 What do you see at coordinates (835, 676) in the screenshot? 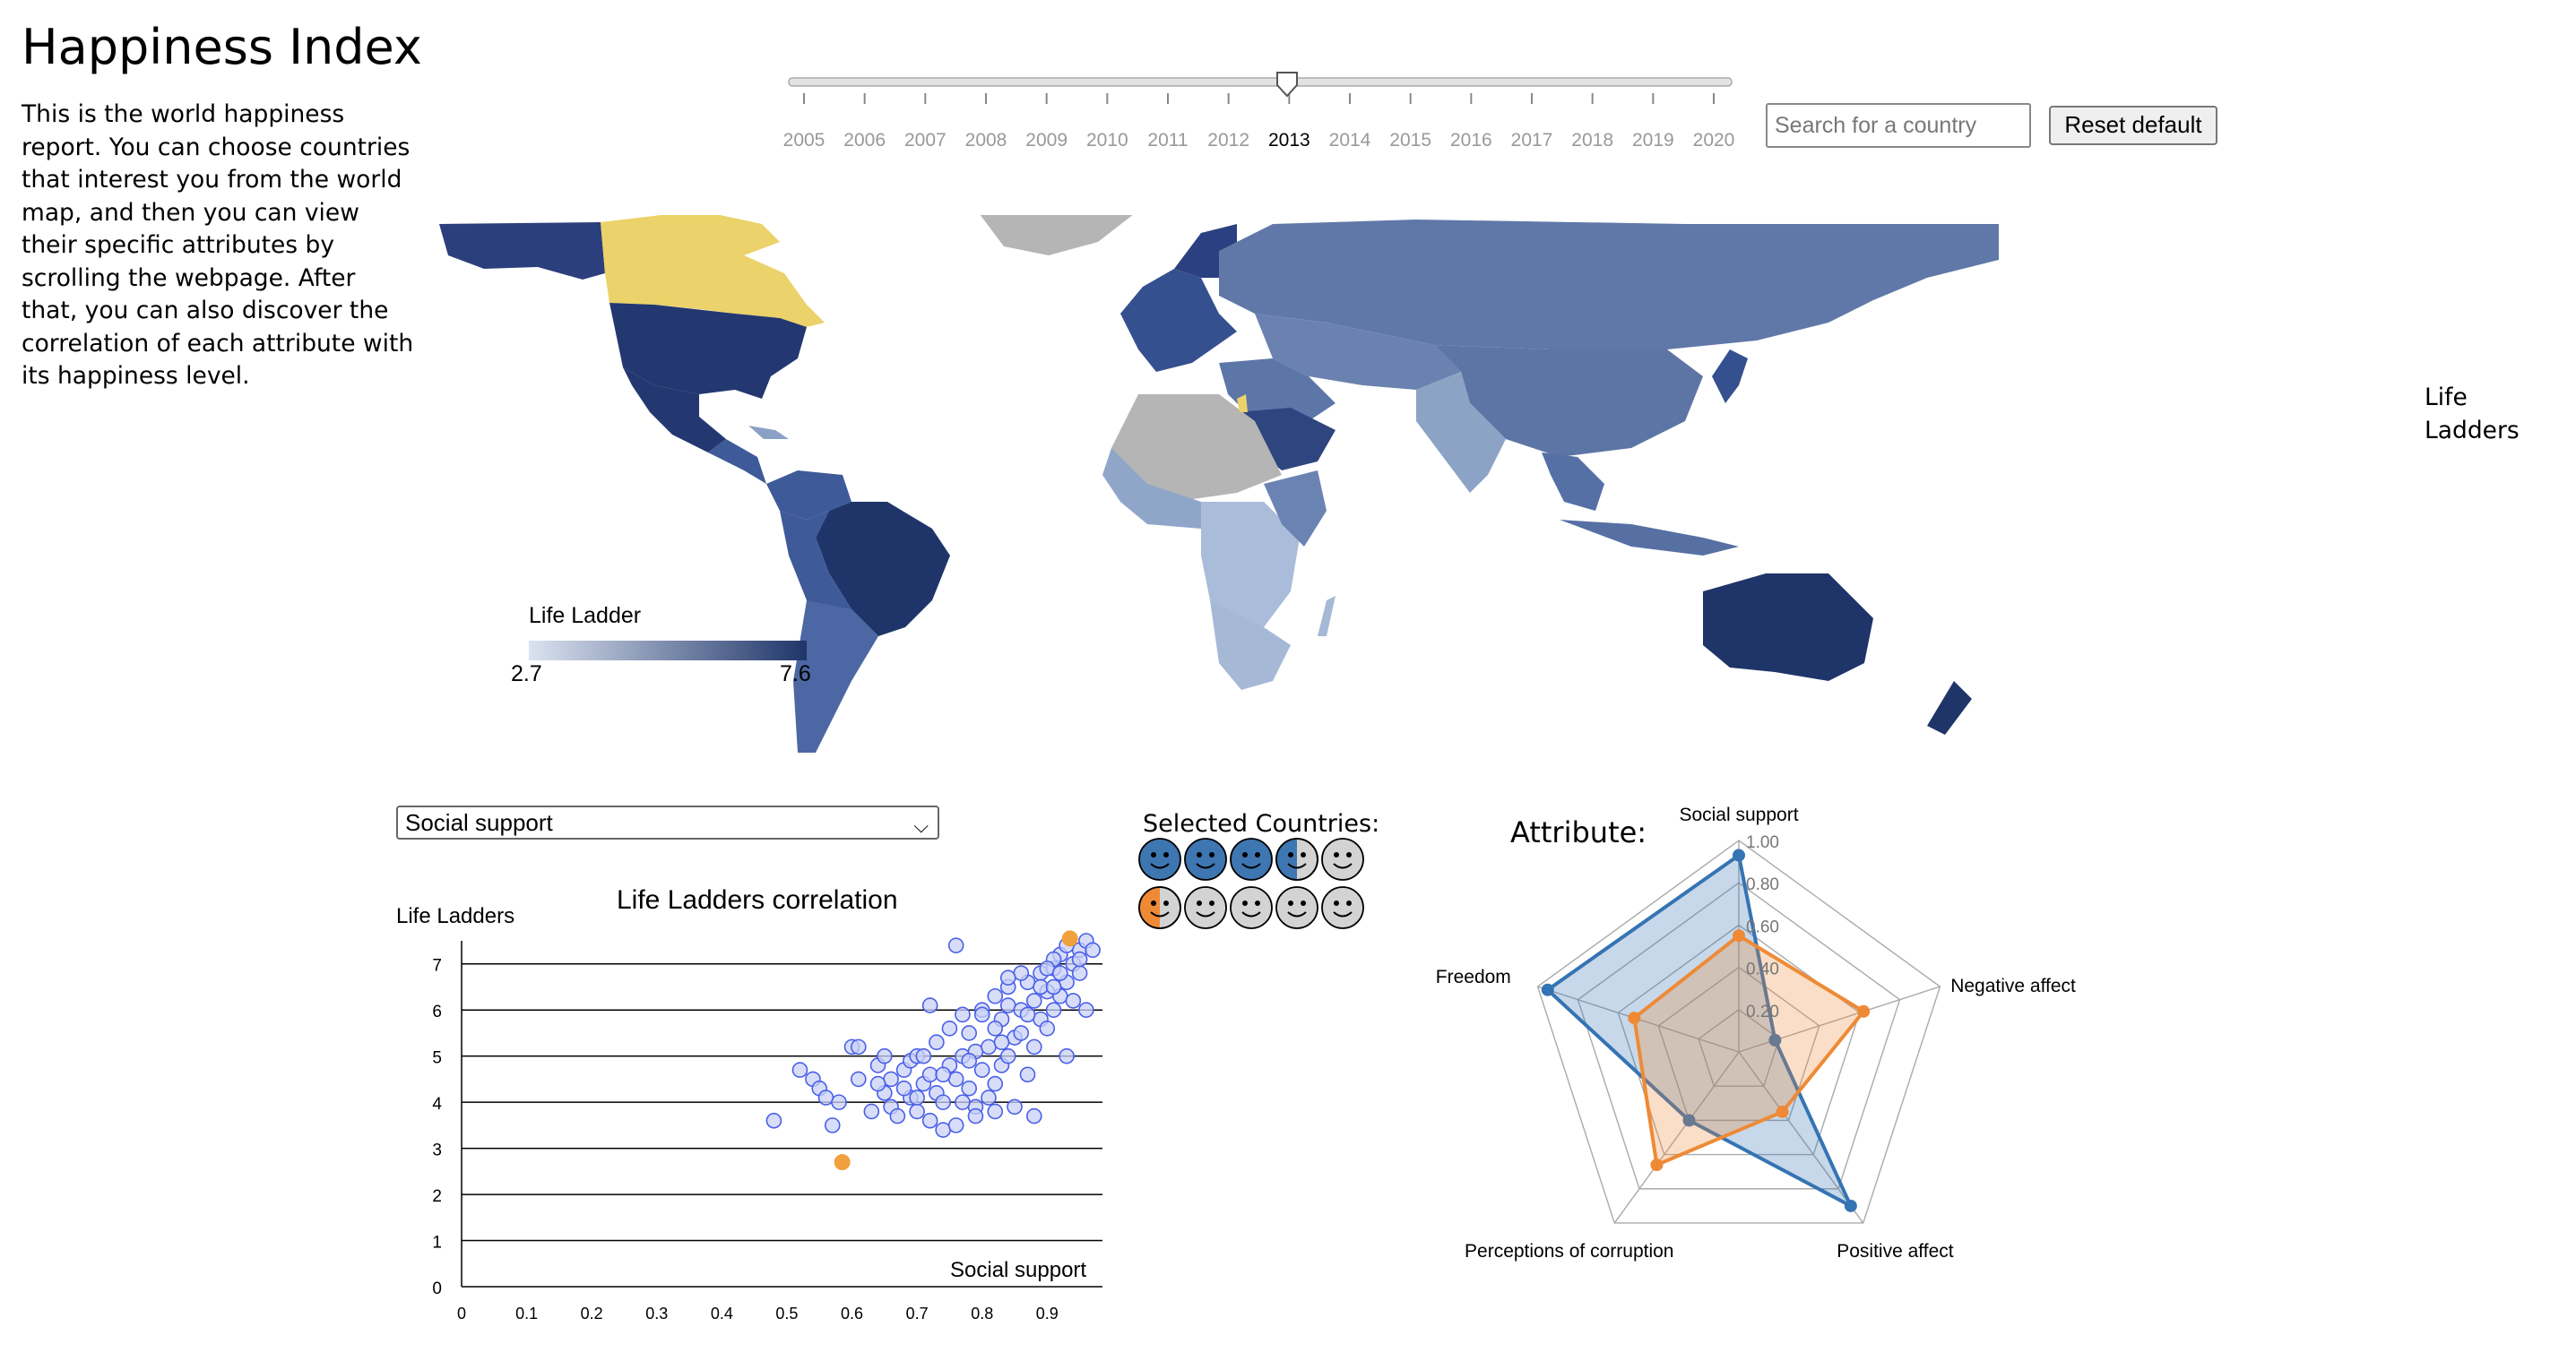
I see `argentina-chile` at bounding box center [835, 676].